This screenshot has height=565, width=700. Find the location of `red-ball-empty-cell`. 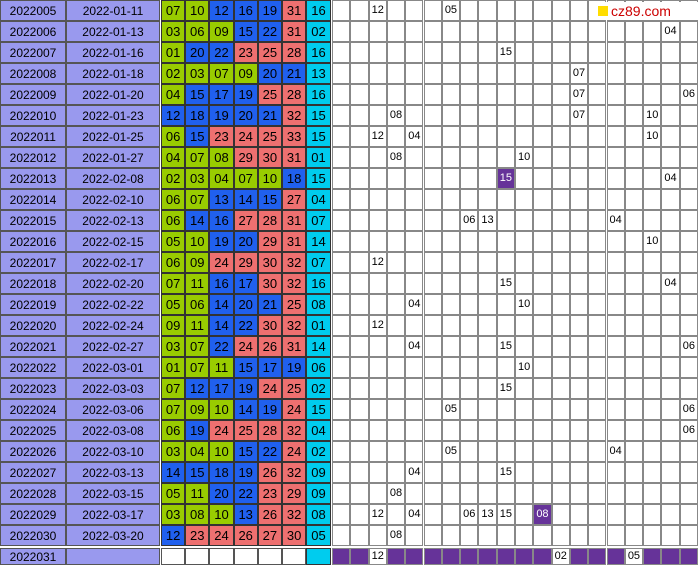

red-ball-empty-cell is located at coordinates (269, 556).